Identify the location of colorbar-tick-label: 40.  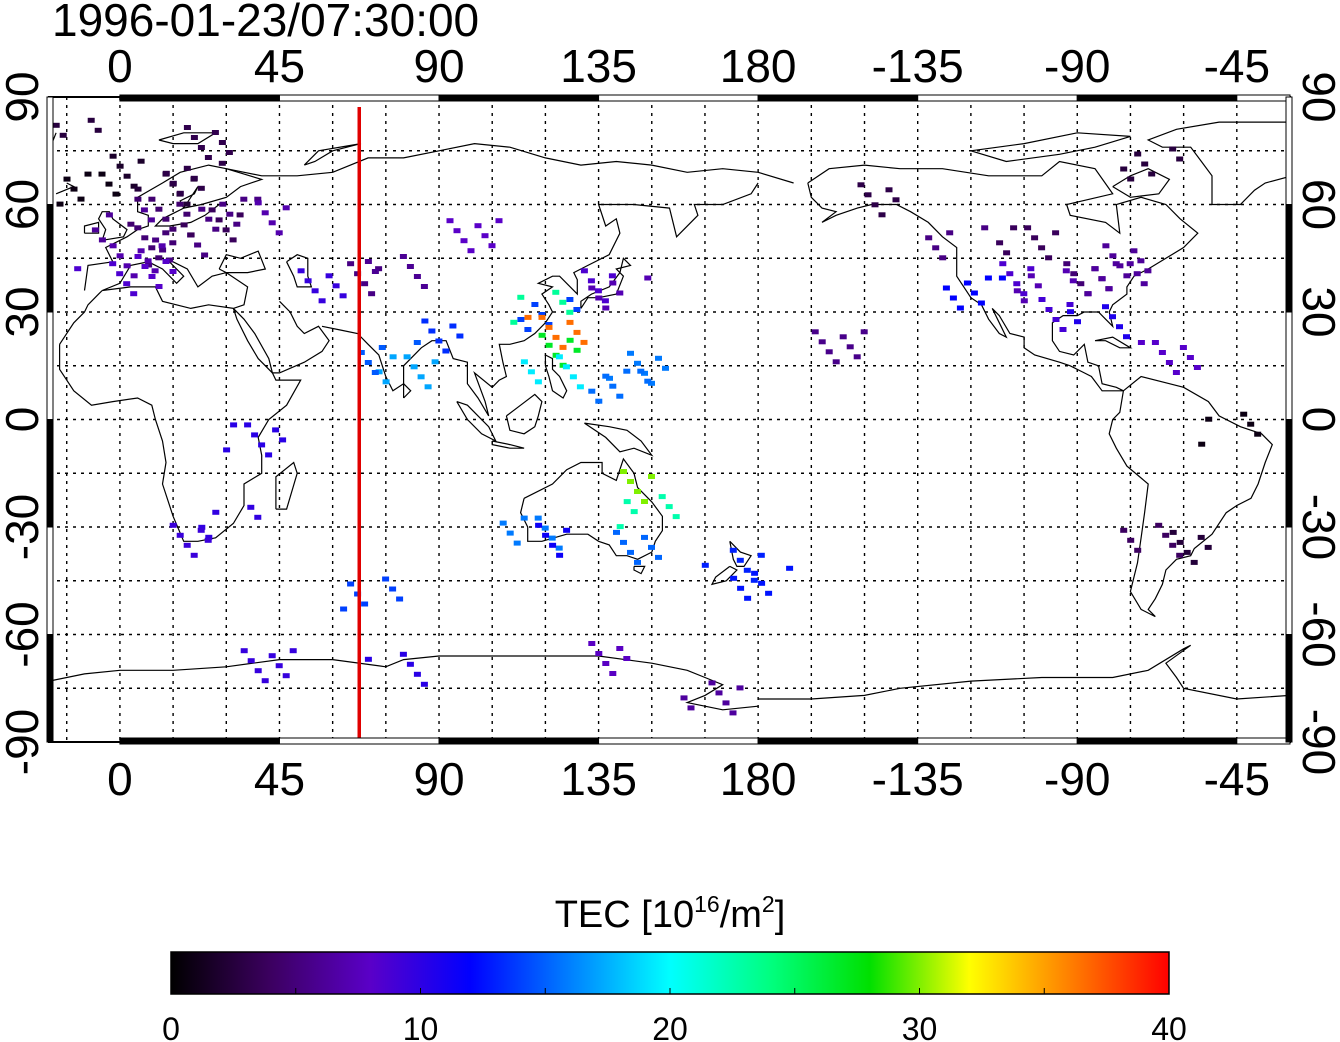
(1169, 1026).